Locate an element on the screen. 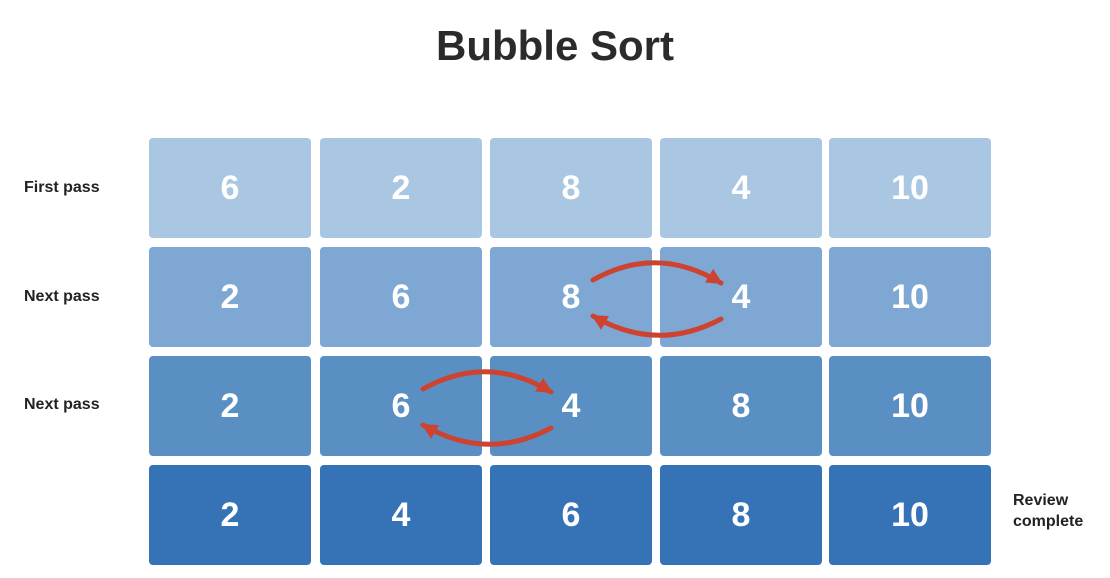 Image resolution: width=1110 pixels, height=578 pixels. cell-final-pos2: 4 is located at coordinates (401, 515).